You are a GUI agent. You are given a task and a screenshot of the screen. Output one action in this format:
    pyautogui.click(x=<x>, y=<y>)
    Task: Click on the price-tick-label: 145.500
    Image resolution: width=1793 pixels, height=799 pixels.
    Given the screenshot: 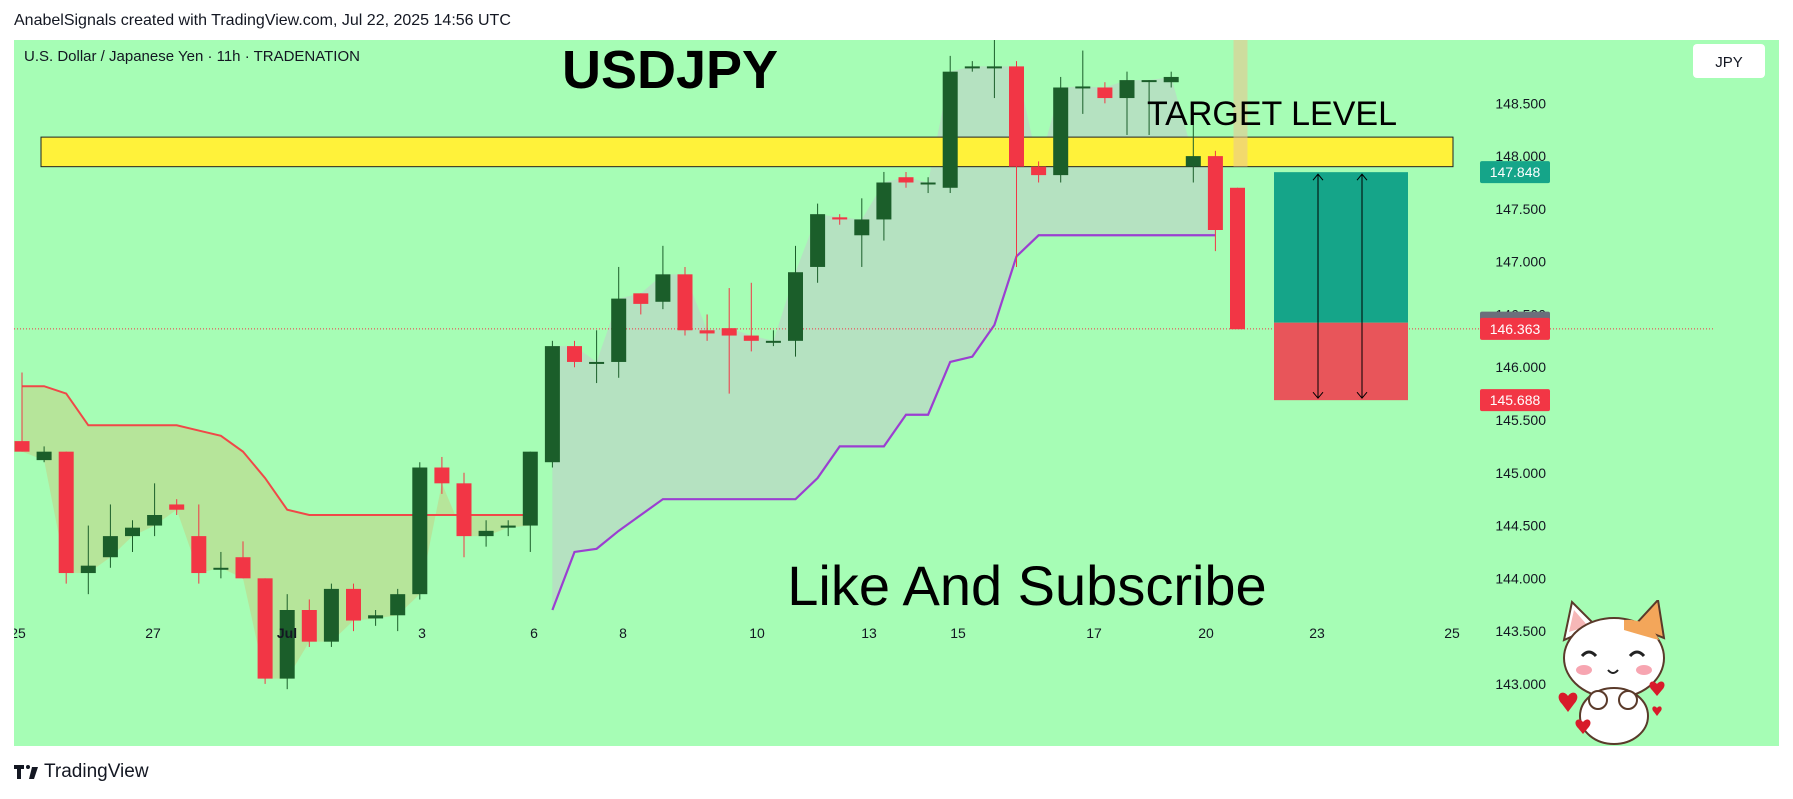 What is the action you would take?
    pyautogui.click(x=1520, y=420)
    